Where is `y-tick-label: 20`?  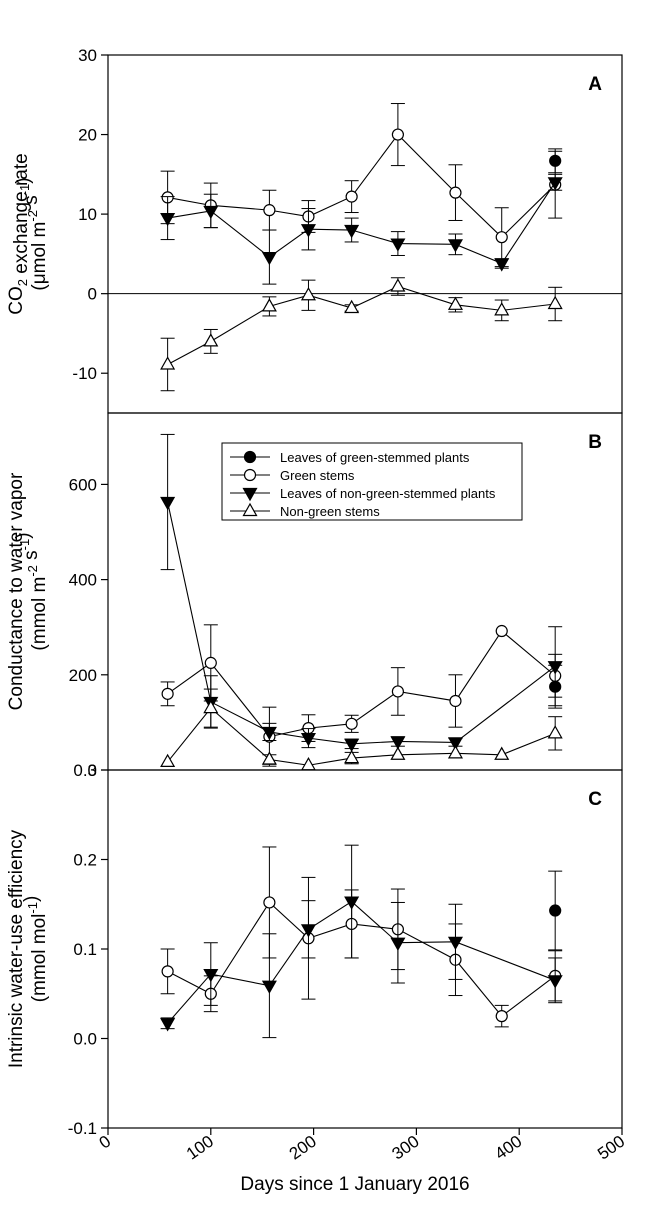
y-tick-label: 20 is located at coordinates (87, 135).